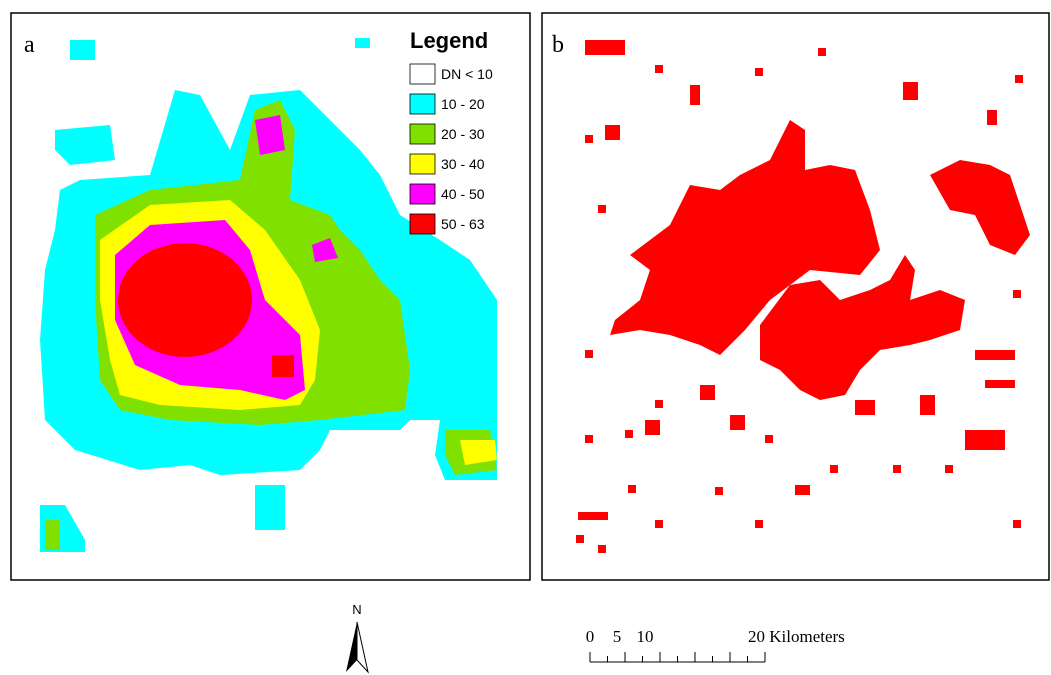 This screenshot has height=675, width=1051. Describe the element at coordinates (617, 636) in the screenshot. I see `scale-label: 5` at that location.